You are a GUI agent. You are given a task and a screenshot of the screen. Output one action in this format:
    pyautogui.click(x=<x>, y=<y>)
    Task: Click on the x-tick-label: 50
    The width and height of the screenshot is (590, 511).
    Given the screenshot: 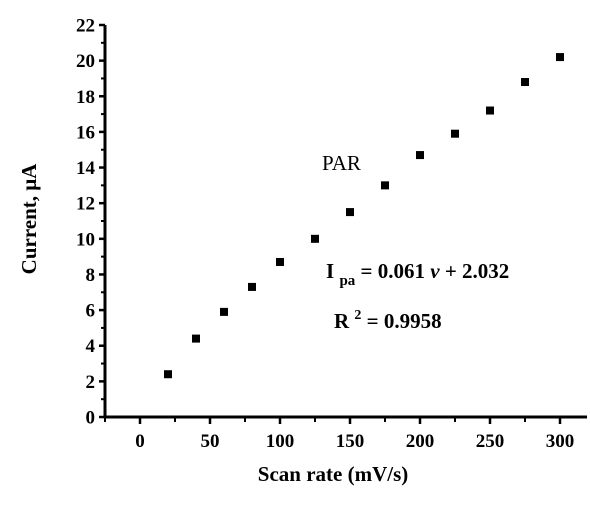 What is the action you would take?
    pyautogui.click(x=210, y=441)
    